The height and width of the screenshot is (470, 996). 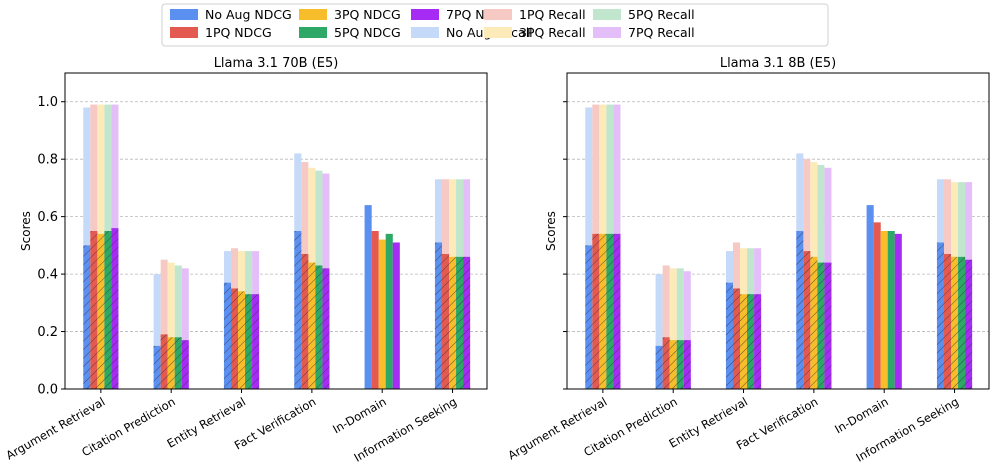 I want to click on legend-label-1pq-recall: 1PQ Recall, so click(x=552, y=14).